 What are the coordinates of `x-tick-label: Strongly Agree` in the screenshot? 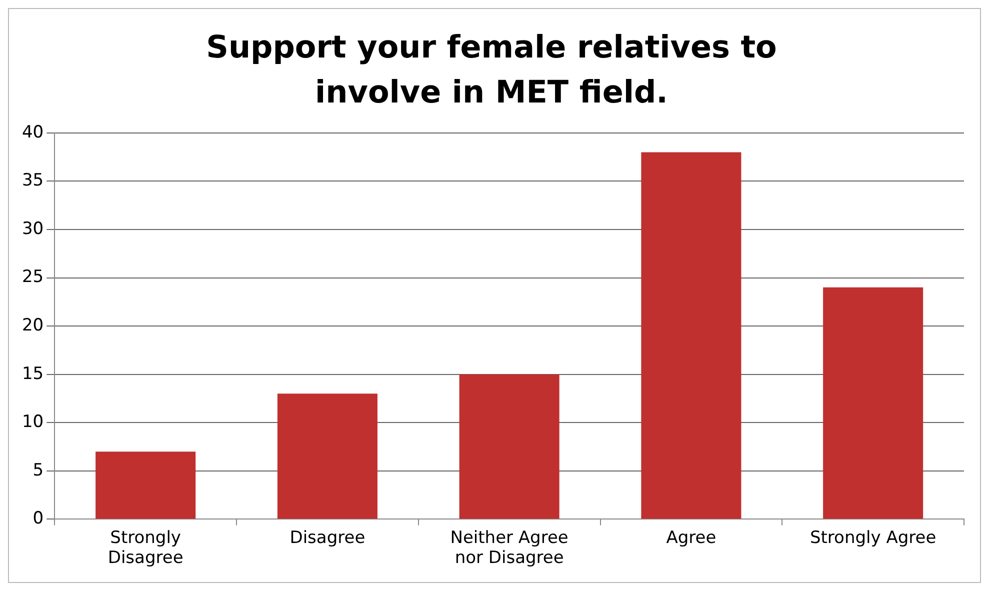 It's located at (873, 538).